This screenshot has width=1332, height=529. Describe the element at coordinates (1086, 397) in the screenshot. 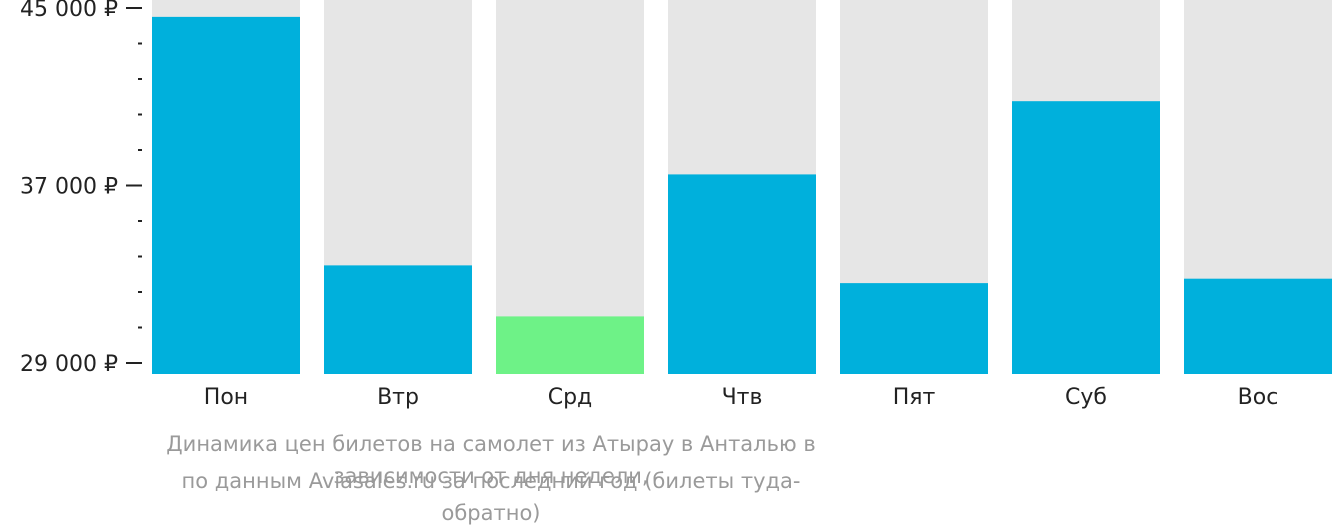

I see `x-tick-label-6: Суб` at that location.